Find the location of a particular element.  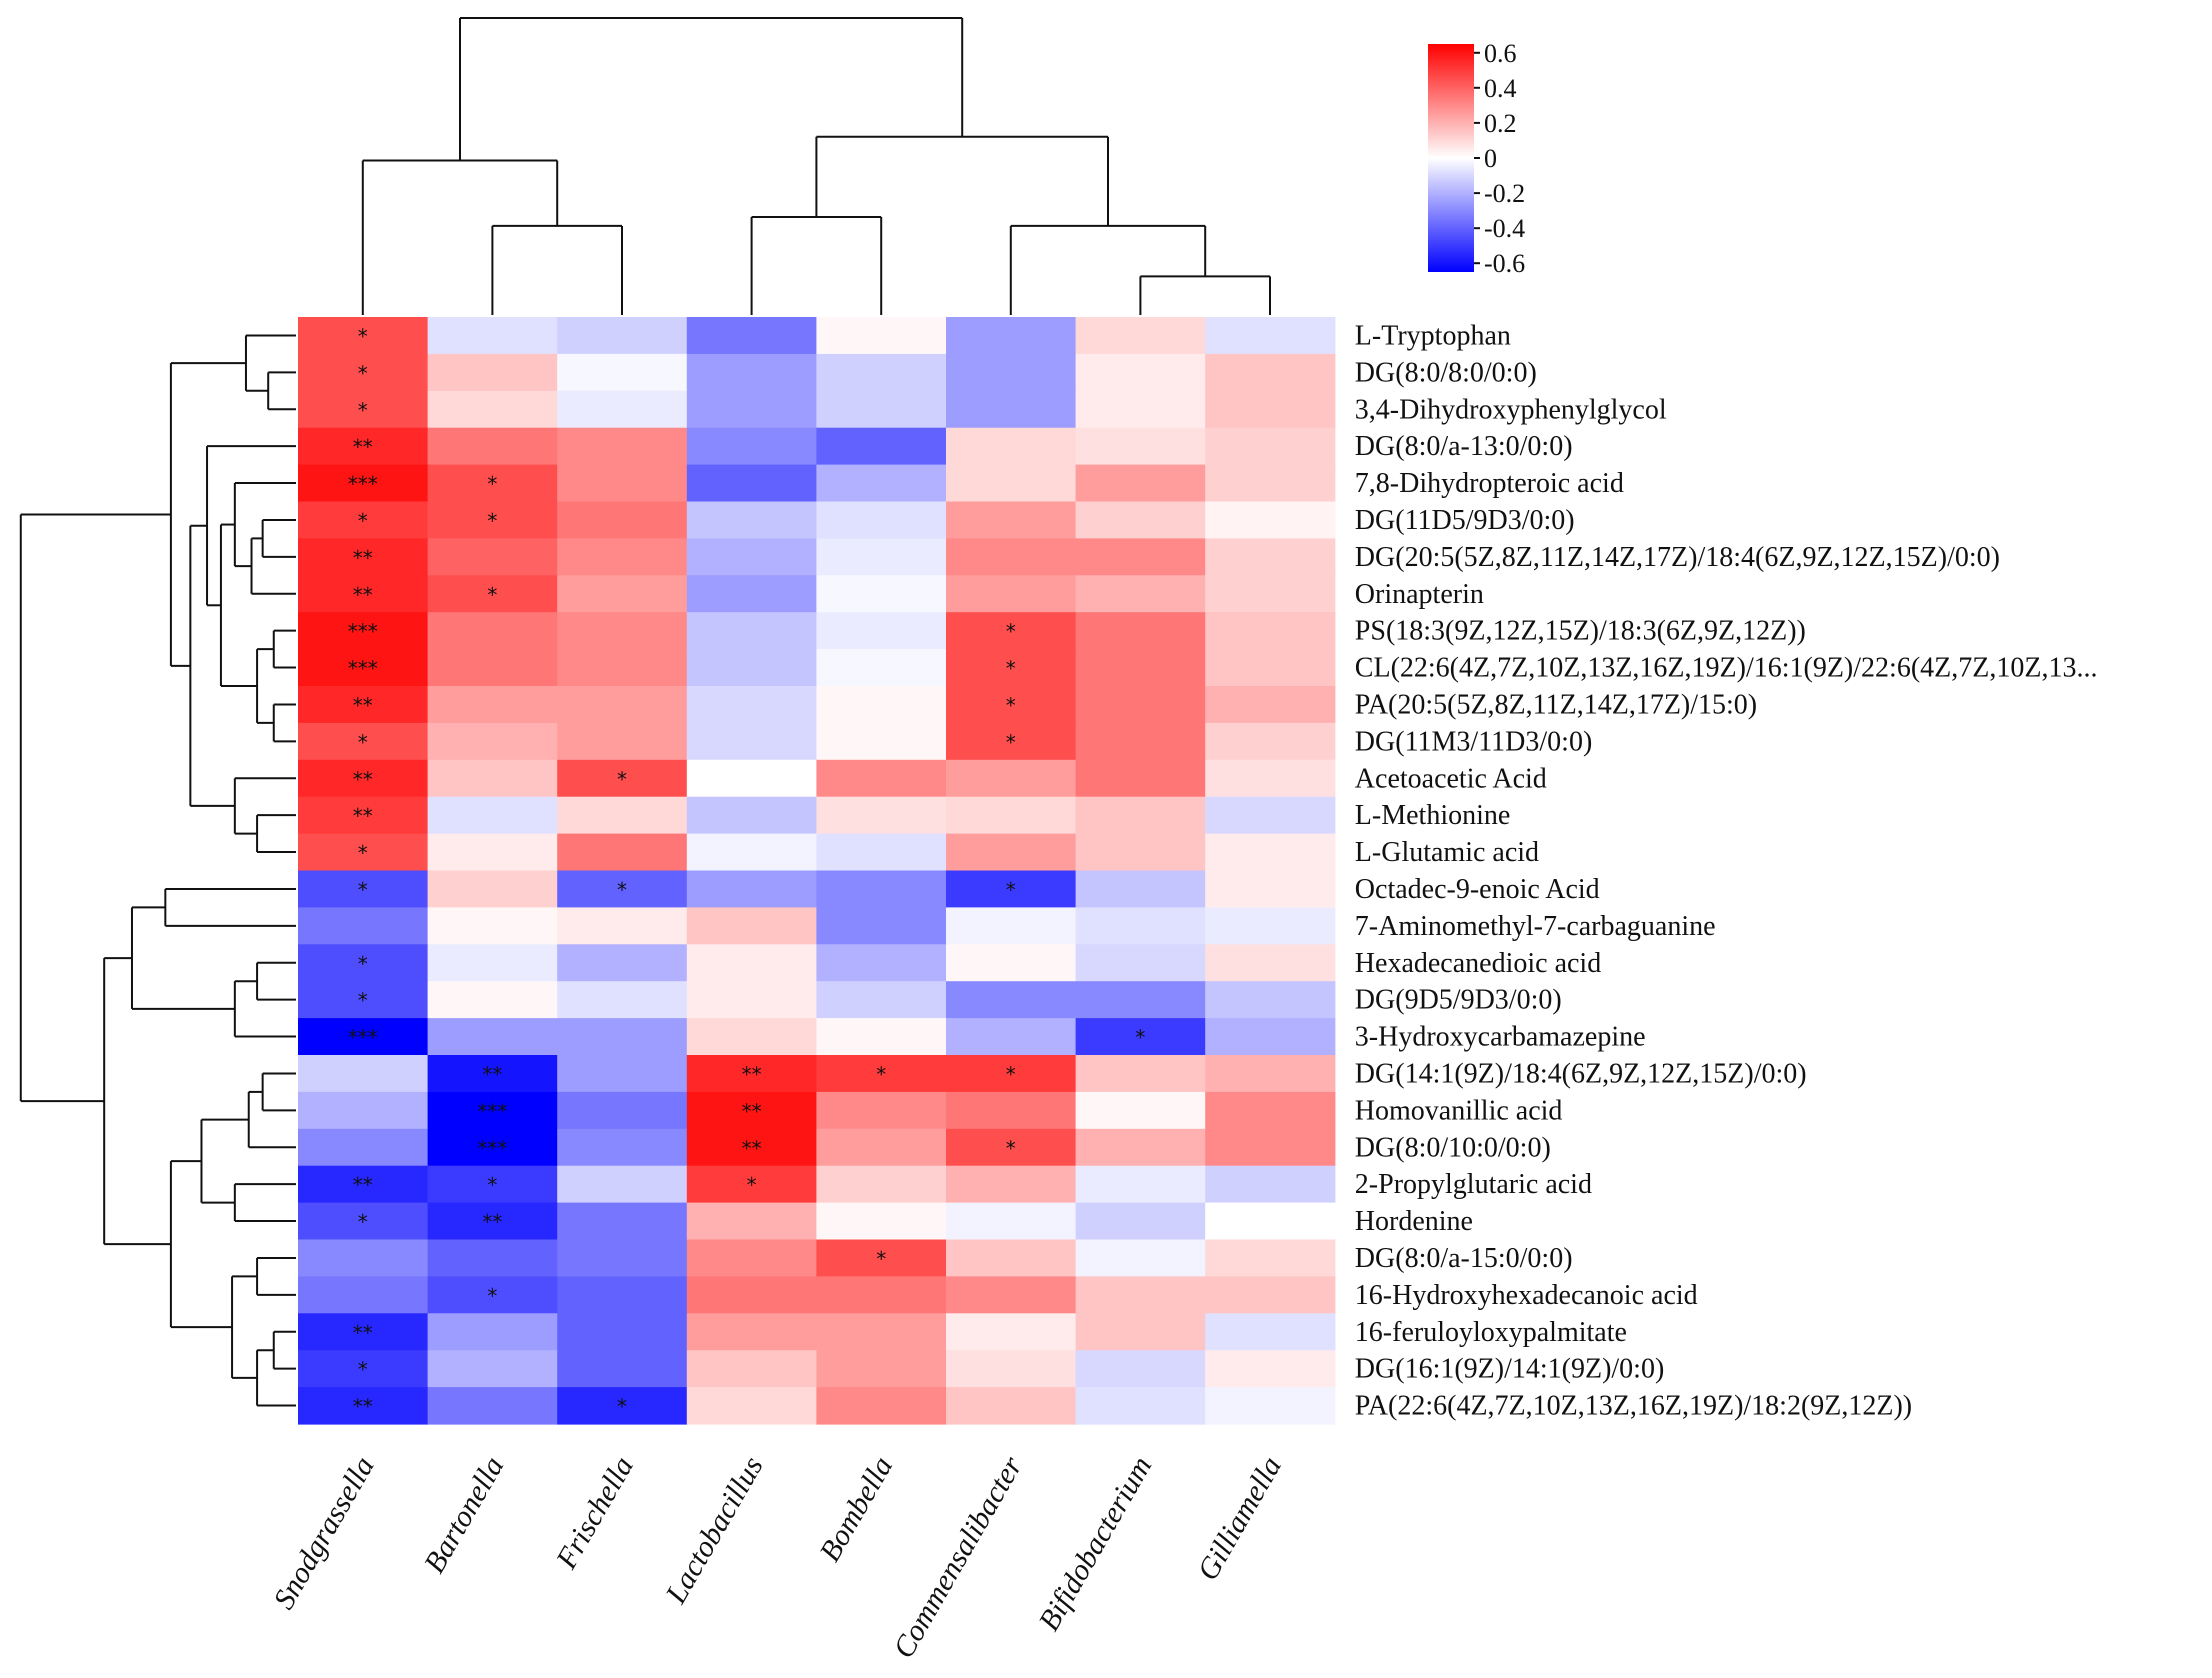

color-legend: 0.6 0.4 0.2 0 -0.2 -0.4 -0.6 is located at coordinates (1476, 158).